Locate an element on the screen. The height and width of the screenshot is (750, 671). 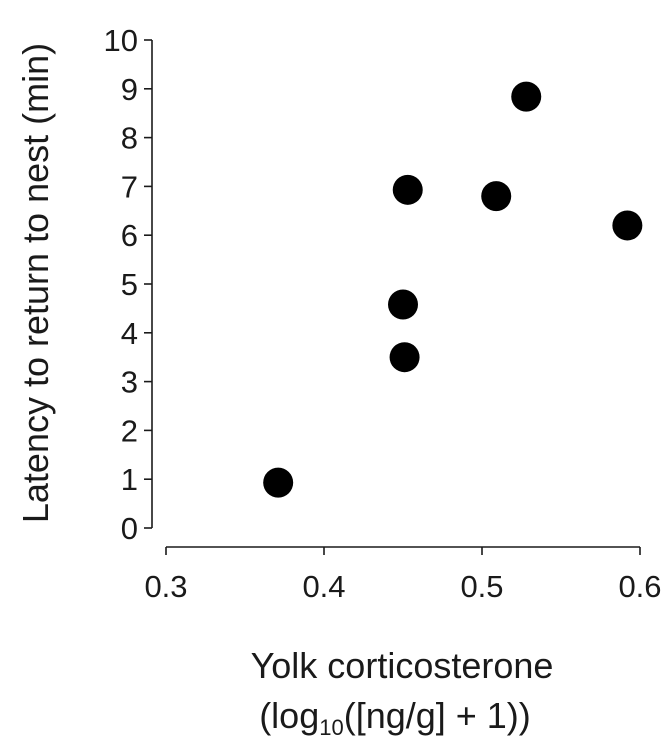
y-tick-label: 4 is located at coordinates (129, 333).